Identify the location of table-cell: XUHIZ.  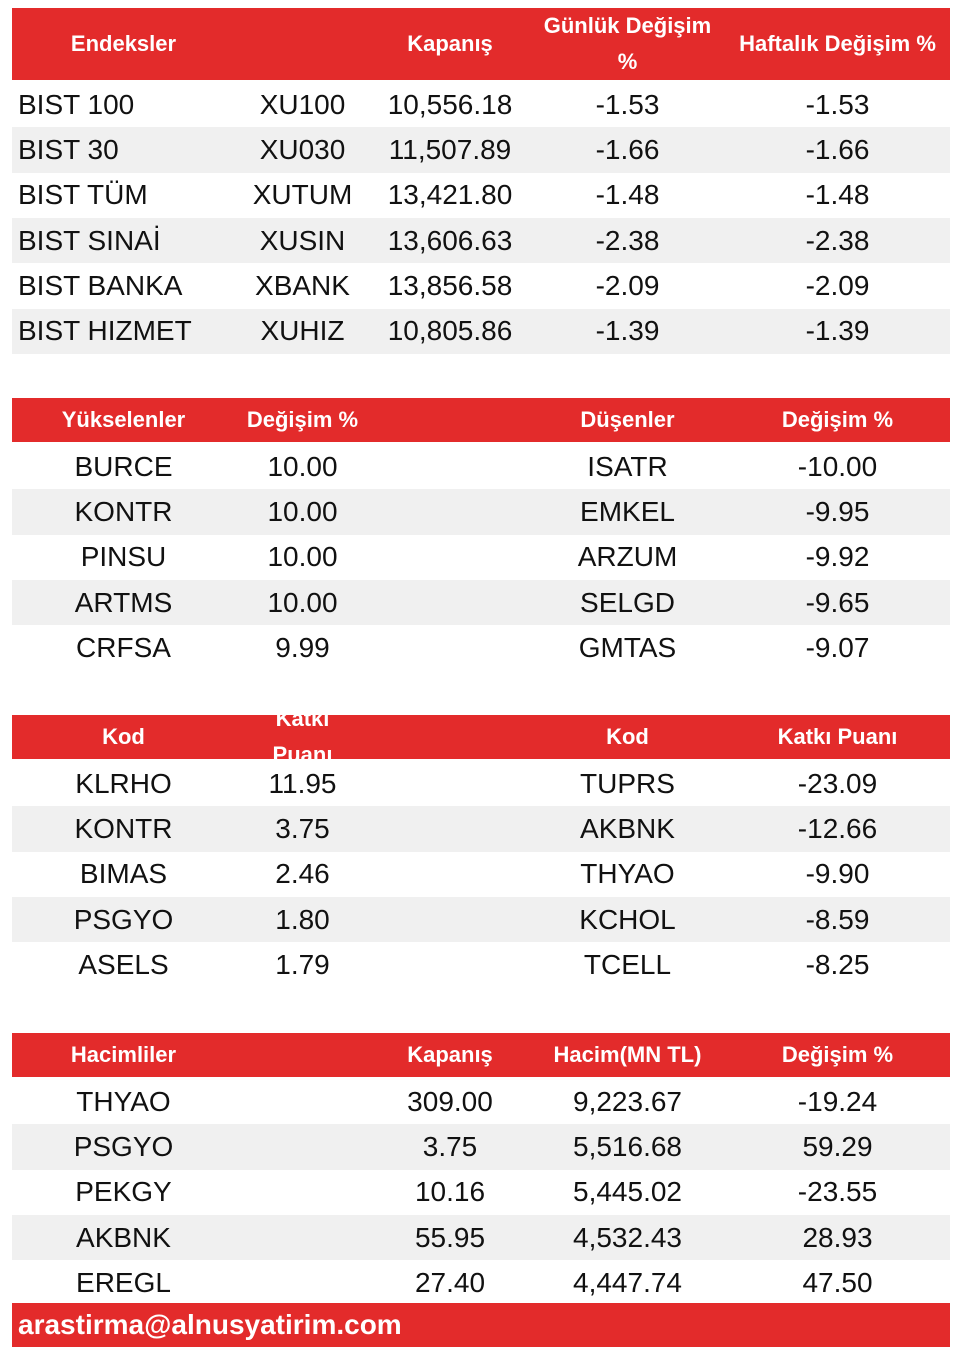
(302, 331).